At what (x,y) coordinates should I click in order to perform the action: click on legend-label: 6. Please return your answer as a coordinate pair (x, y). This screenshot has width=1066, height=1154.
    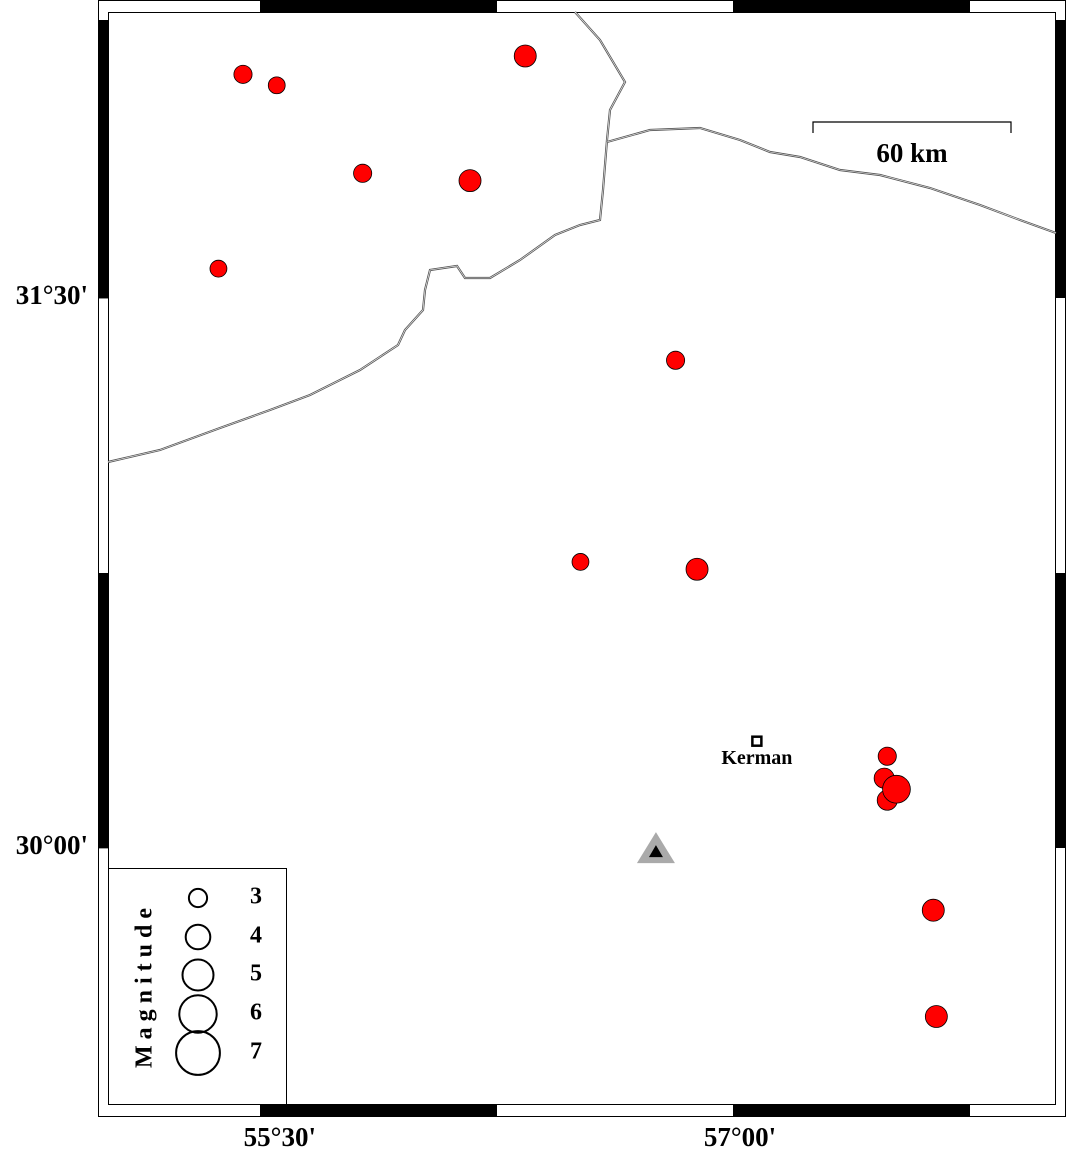
    Looking at the image, I should click on (256, 1013).